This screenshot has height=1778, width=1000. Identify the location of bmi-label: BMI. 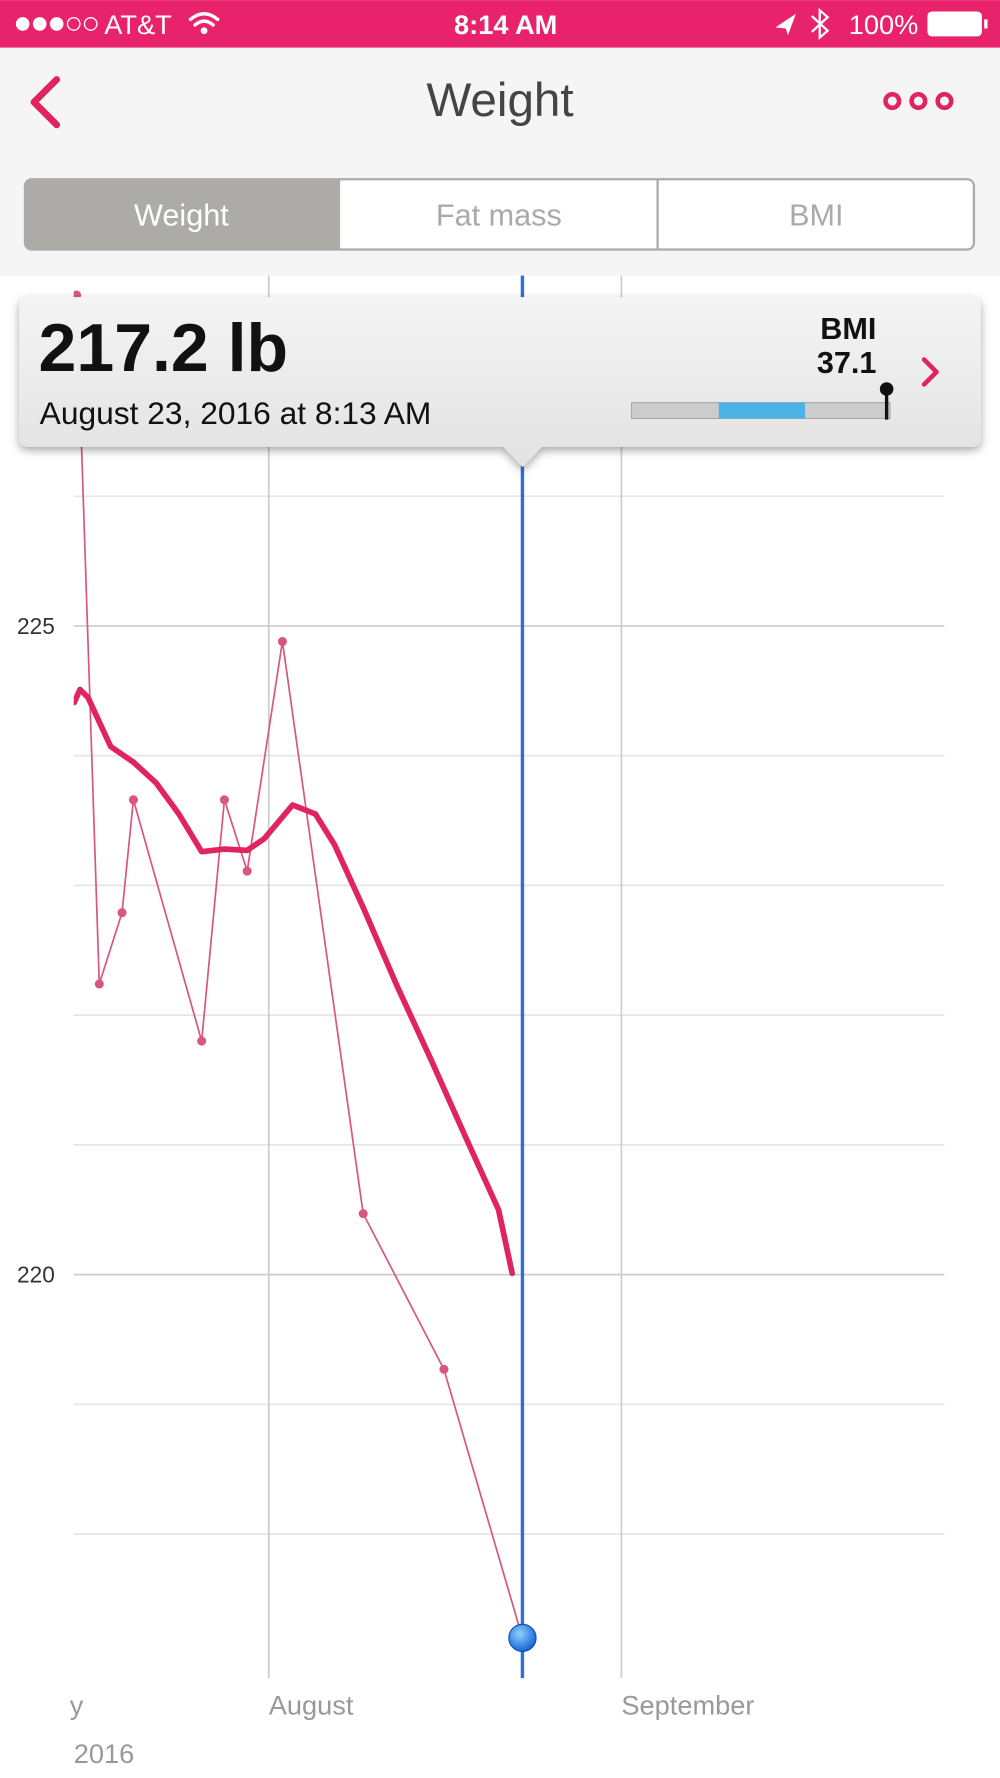
(848, 329).